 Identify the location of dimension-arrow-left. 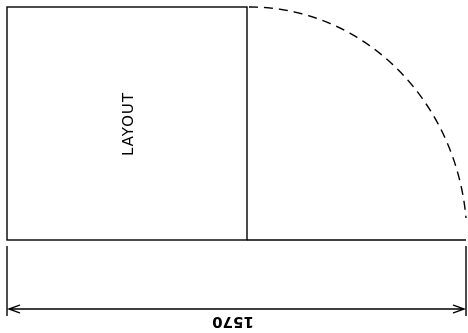
(13, 309).